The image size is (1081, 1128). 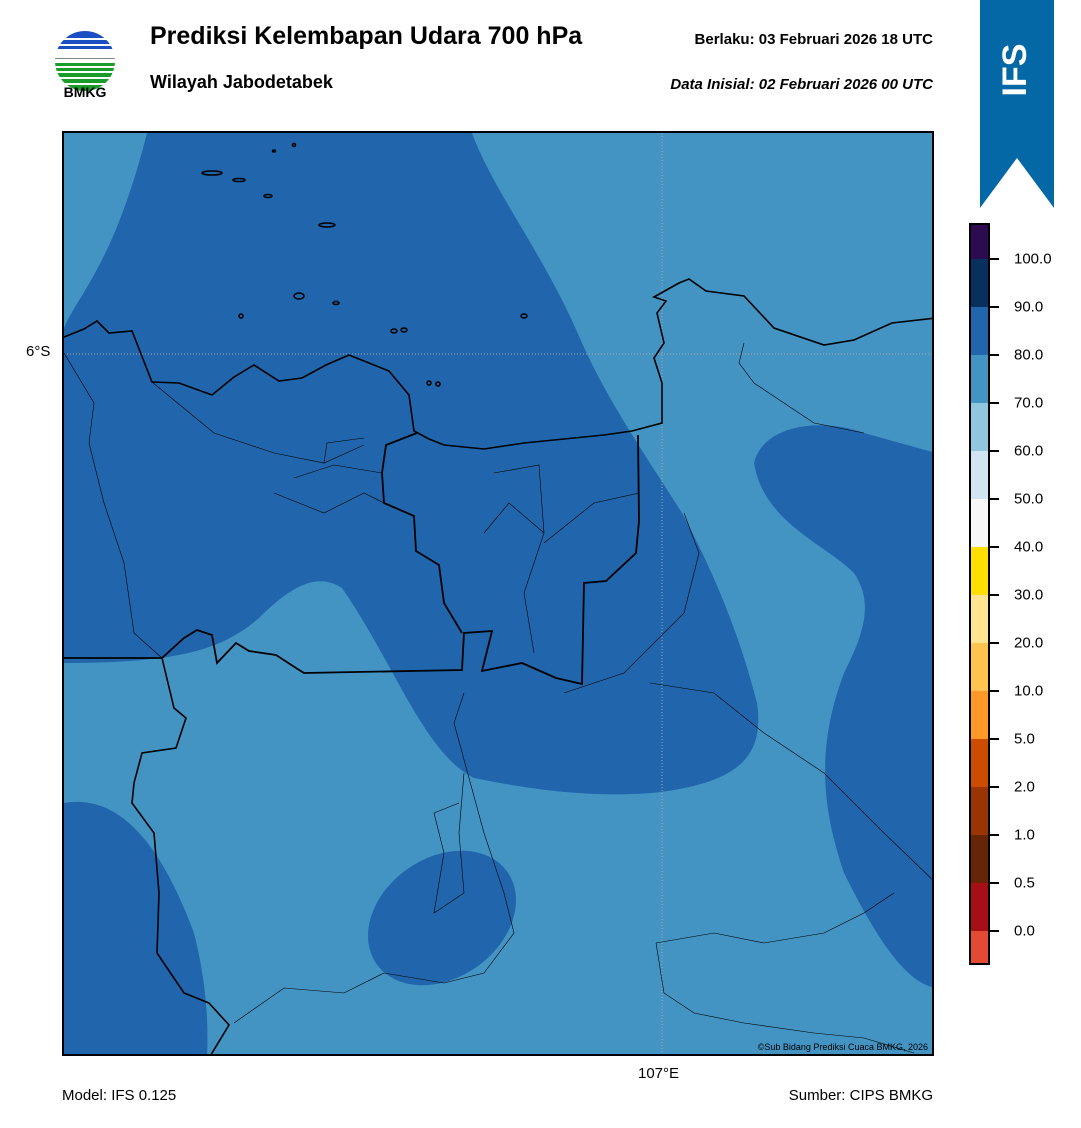 What do you see at coordinates (659, 1073) in the screenshot?
I see `lon-tick-label: 107°E` at bounding box center [659, 1073].